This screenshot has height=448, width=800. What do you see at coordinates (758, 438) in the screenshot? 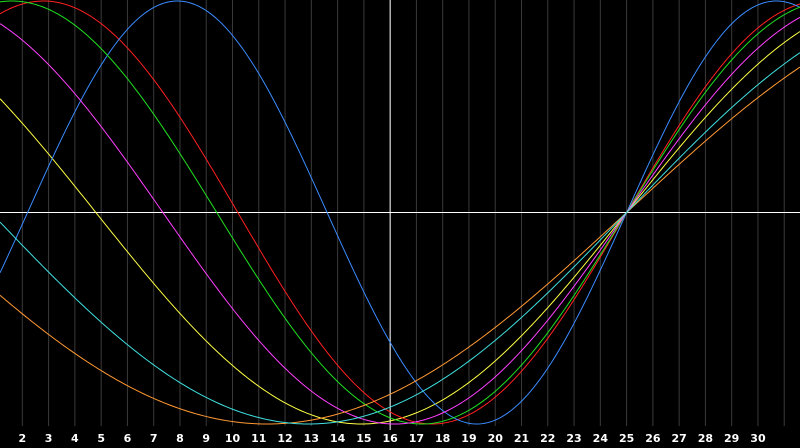
I see `x-tick-label-30: 30` at bounding box center [758, 438].